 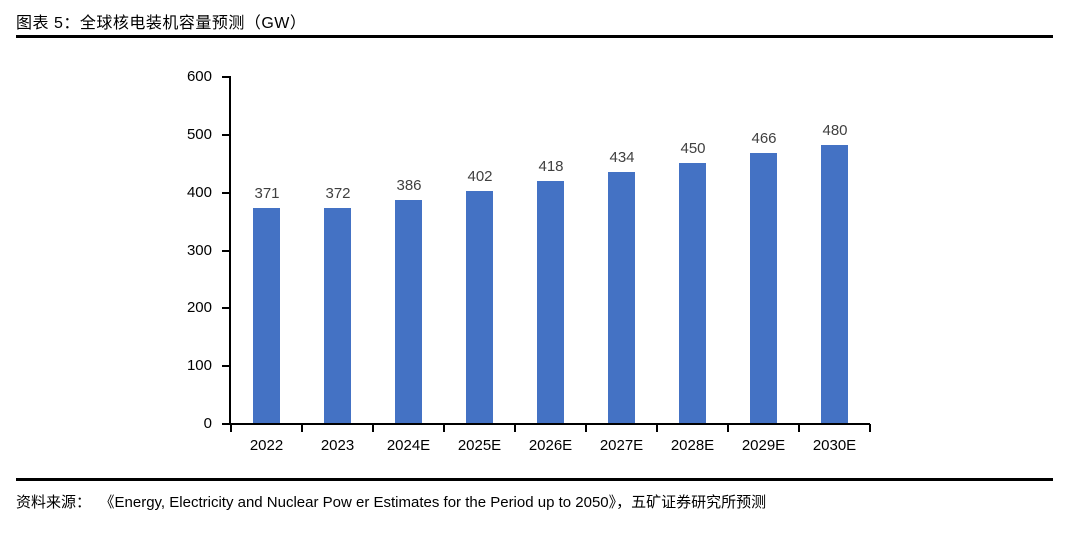 What do you see at coordinates (161, 23) in the screenshot?
I see `figure-title: 图表 5：全球核电装机容量预测（GW）` at bounding box center [161, 23].